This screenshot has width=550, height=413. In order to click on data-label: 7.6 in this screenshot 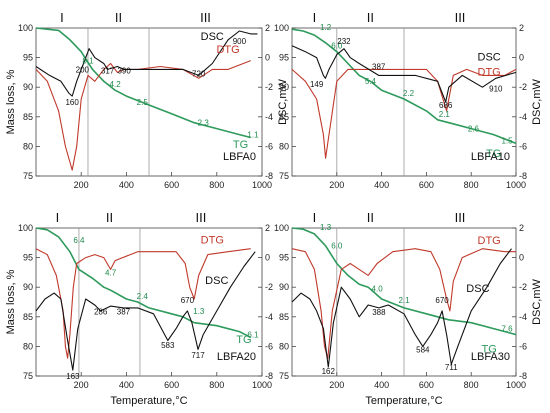, I will do `click(507, 329)`.